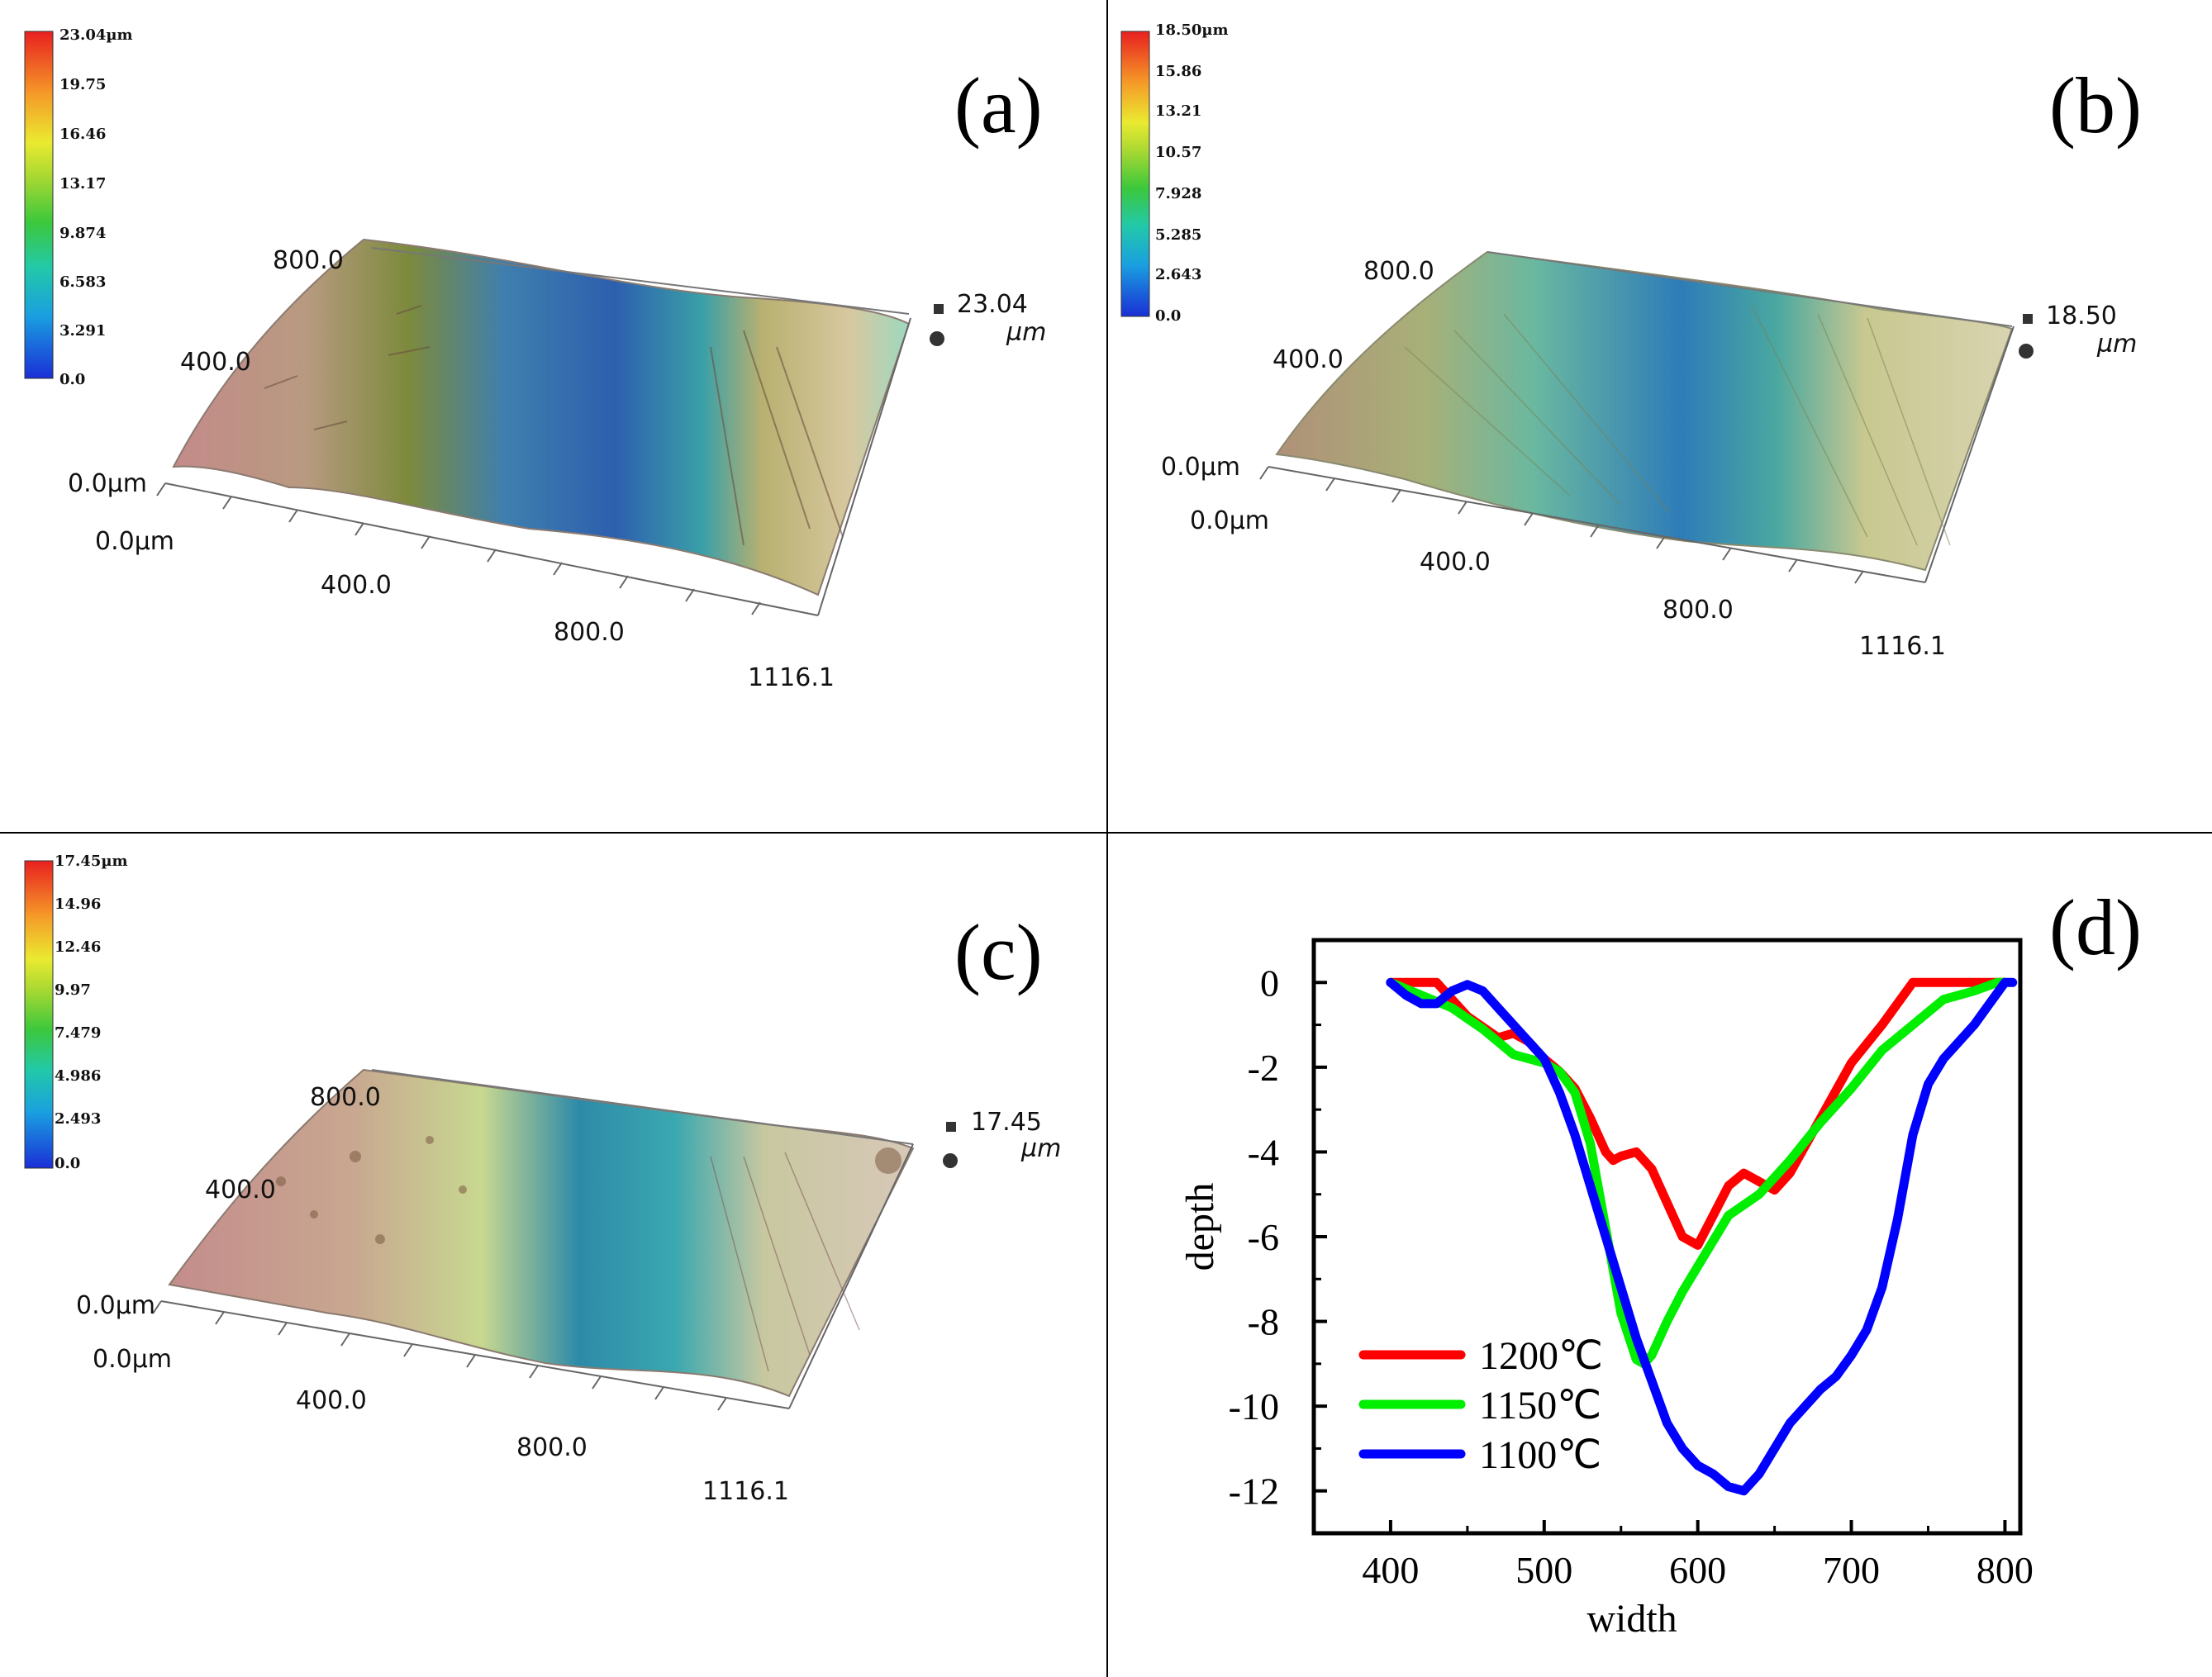 This screenshot has height=1677, width=2212. What do you see at coordinates (1390, 1570) in the screenshot?
I see `x-tick-label: 400` at bounding box center [1390, 1570].